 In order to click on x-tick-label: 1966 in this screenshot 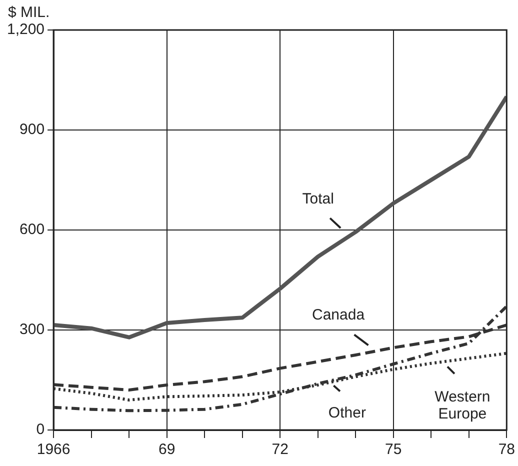, I will do `click(53, 449)`.